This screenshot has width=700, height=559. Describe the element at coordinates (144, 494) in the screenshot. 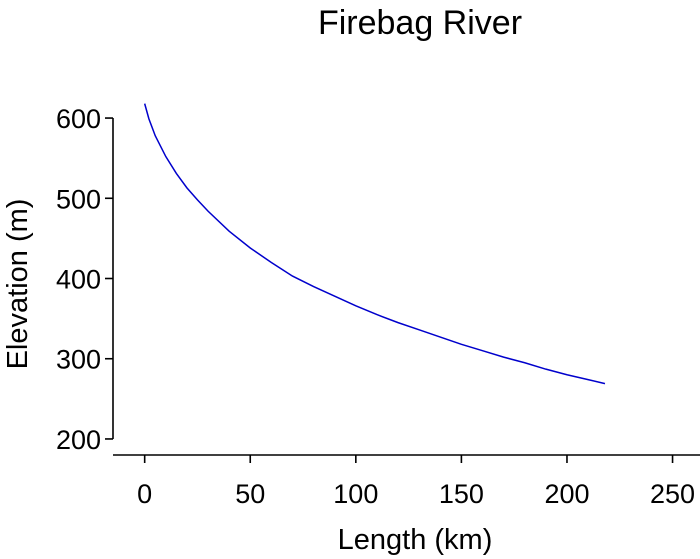

I see `x-tick-label: 0` at that location.